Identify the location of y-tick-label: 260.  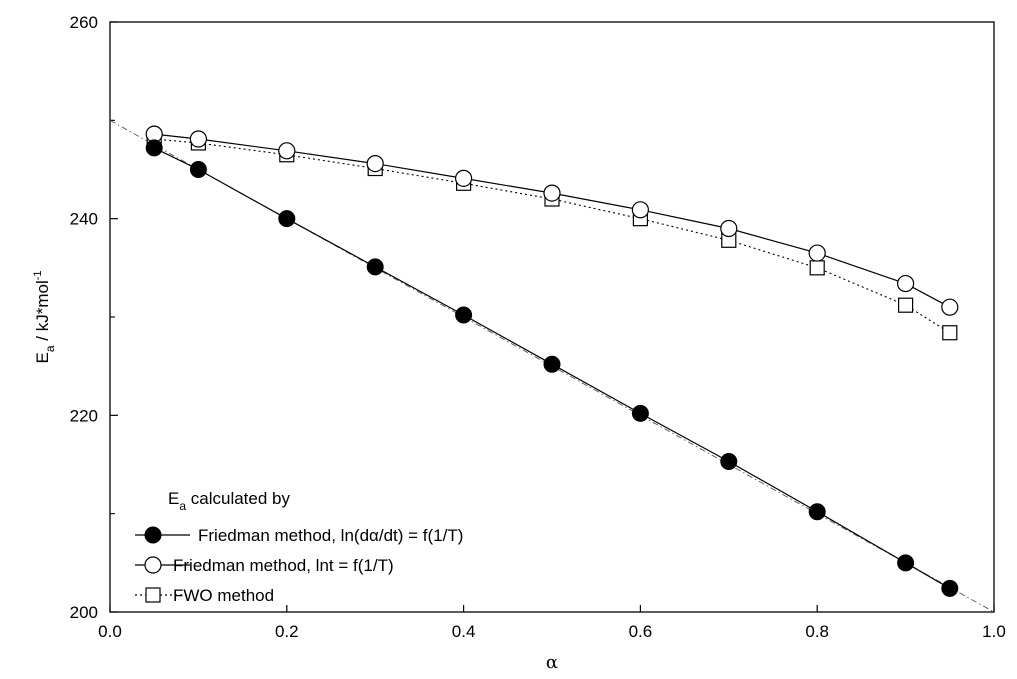
(84, 22).